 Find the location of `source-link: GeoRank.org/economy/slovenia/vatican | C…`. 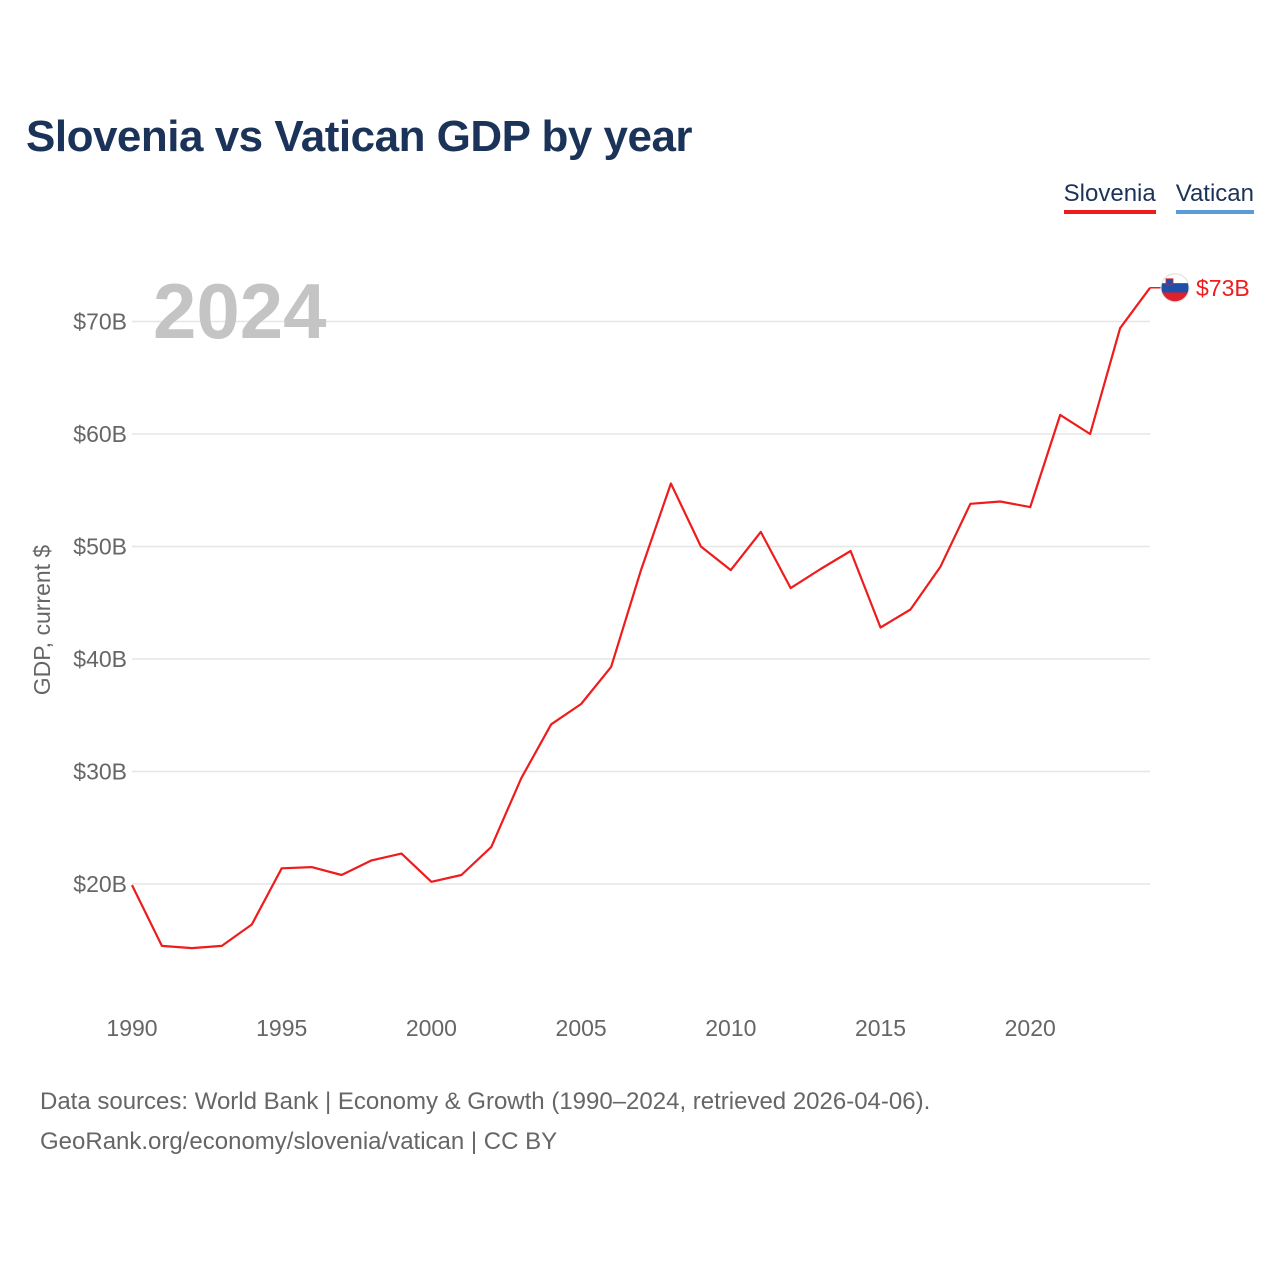

source-link: GeoRank.org/economy/slovenia/vatican | C… is located at coordinates (299, 1141).